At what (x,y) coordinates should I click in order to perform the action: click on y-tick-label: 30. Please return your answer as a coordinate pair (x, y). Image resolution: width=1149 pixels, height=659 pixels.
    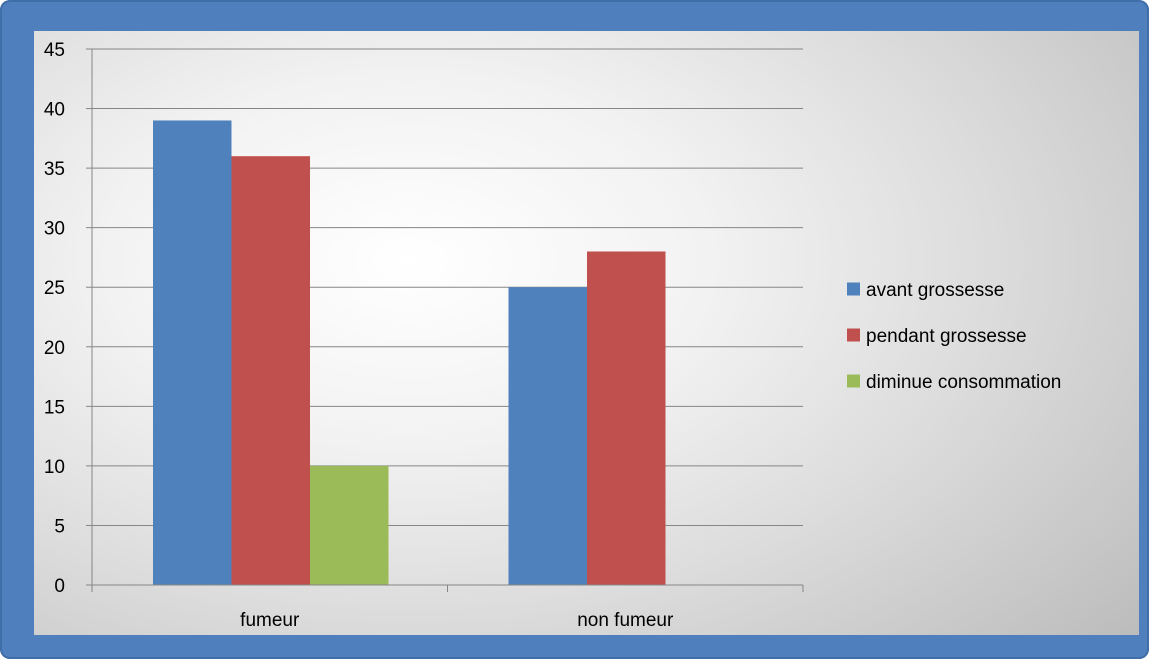
    Looking at the image, I should click on (54, 229).